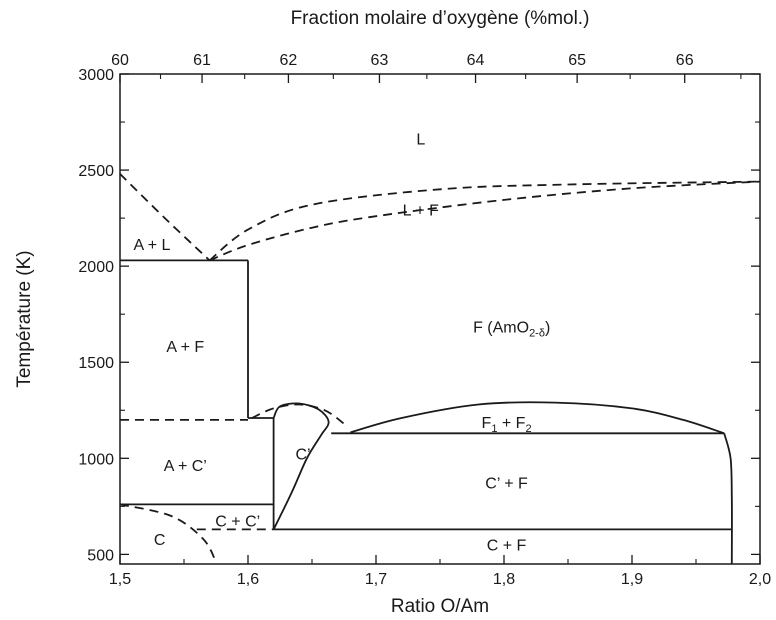 Image resolution: width=776 pixels, height=620 pixels. I want to click on boundary-right-boundary, so click(728, 499).